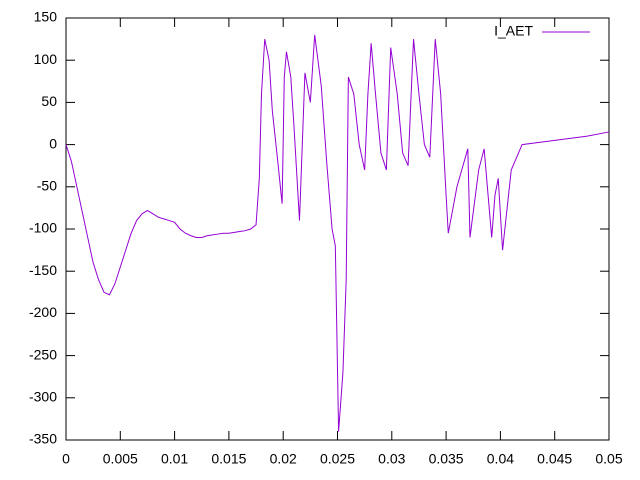 This screenshot has height=480, width=640. What do you see at coordinates (608, 459) in the screenshot?
I see `x-tick-label: 0.05` at bounding box center [608, 459].